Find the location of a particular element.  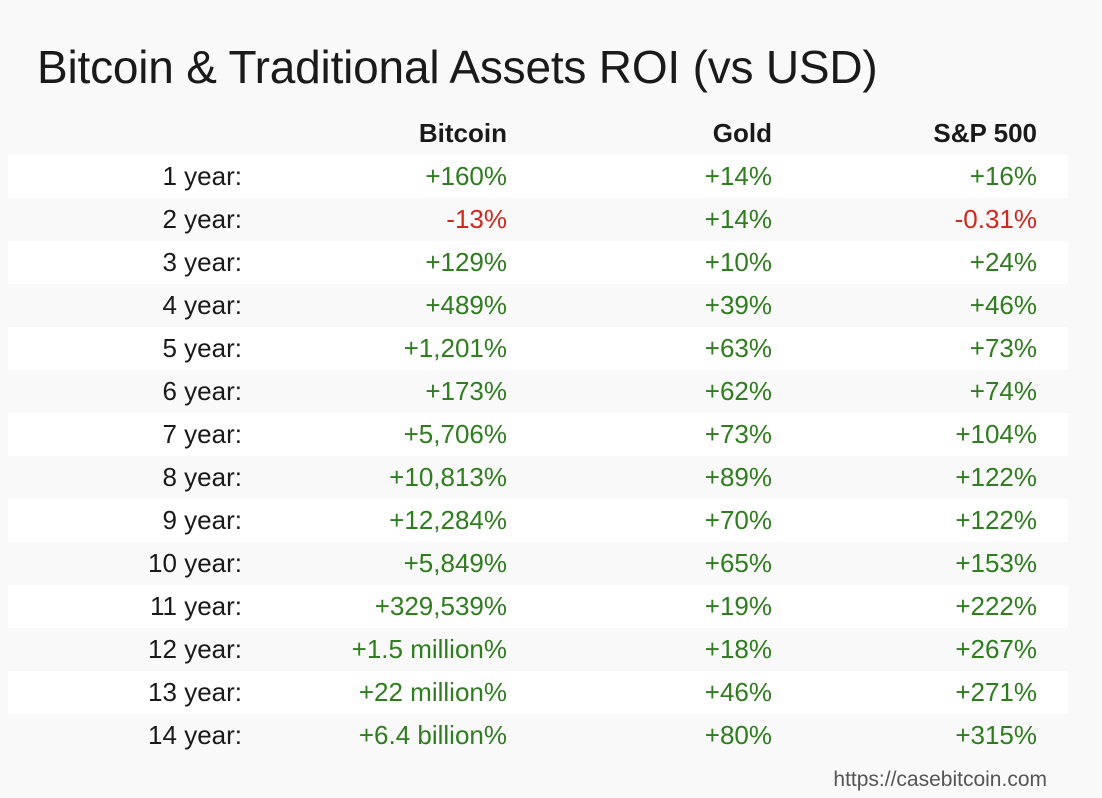

roi-value-sp500: +267% is located at coordinates (996, 649).